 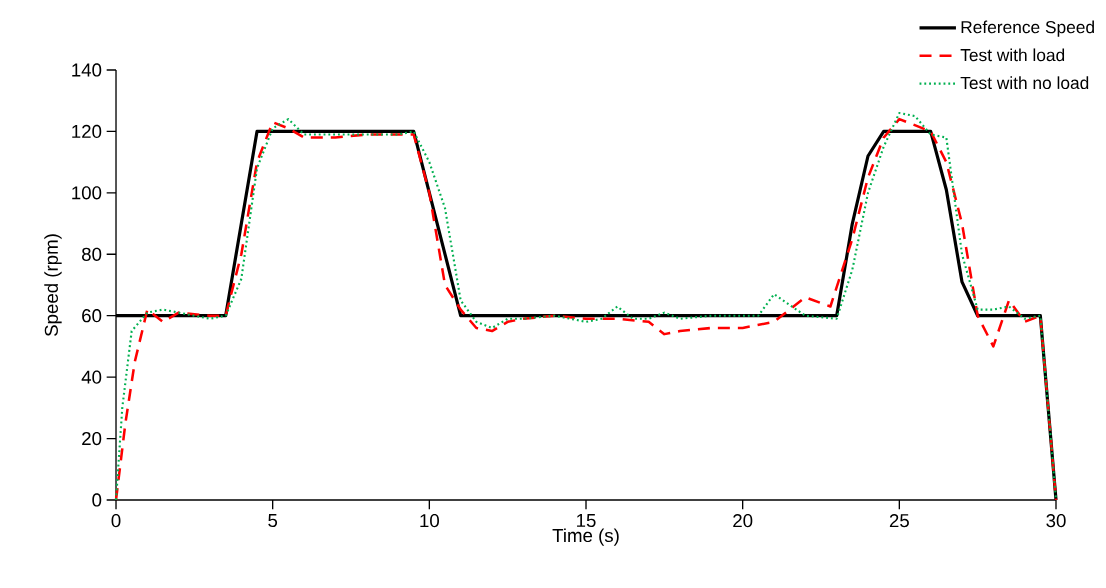 I want to click on x-tick-label: 25, so click(x=899, y=521).